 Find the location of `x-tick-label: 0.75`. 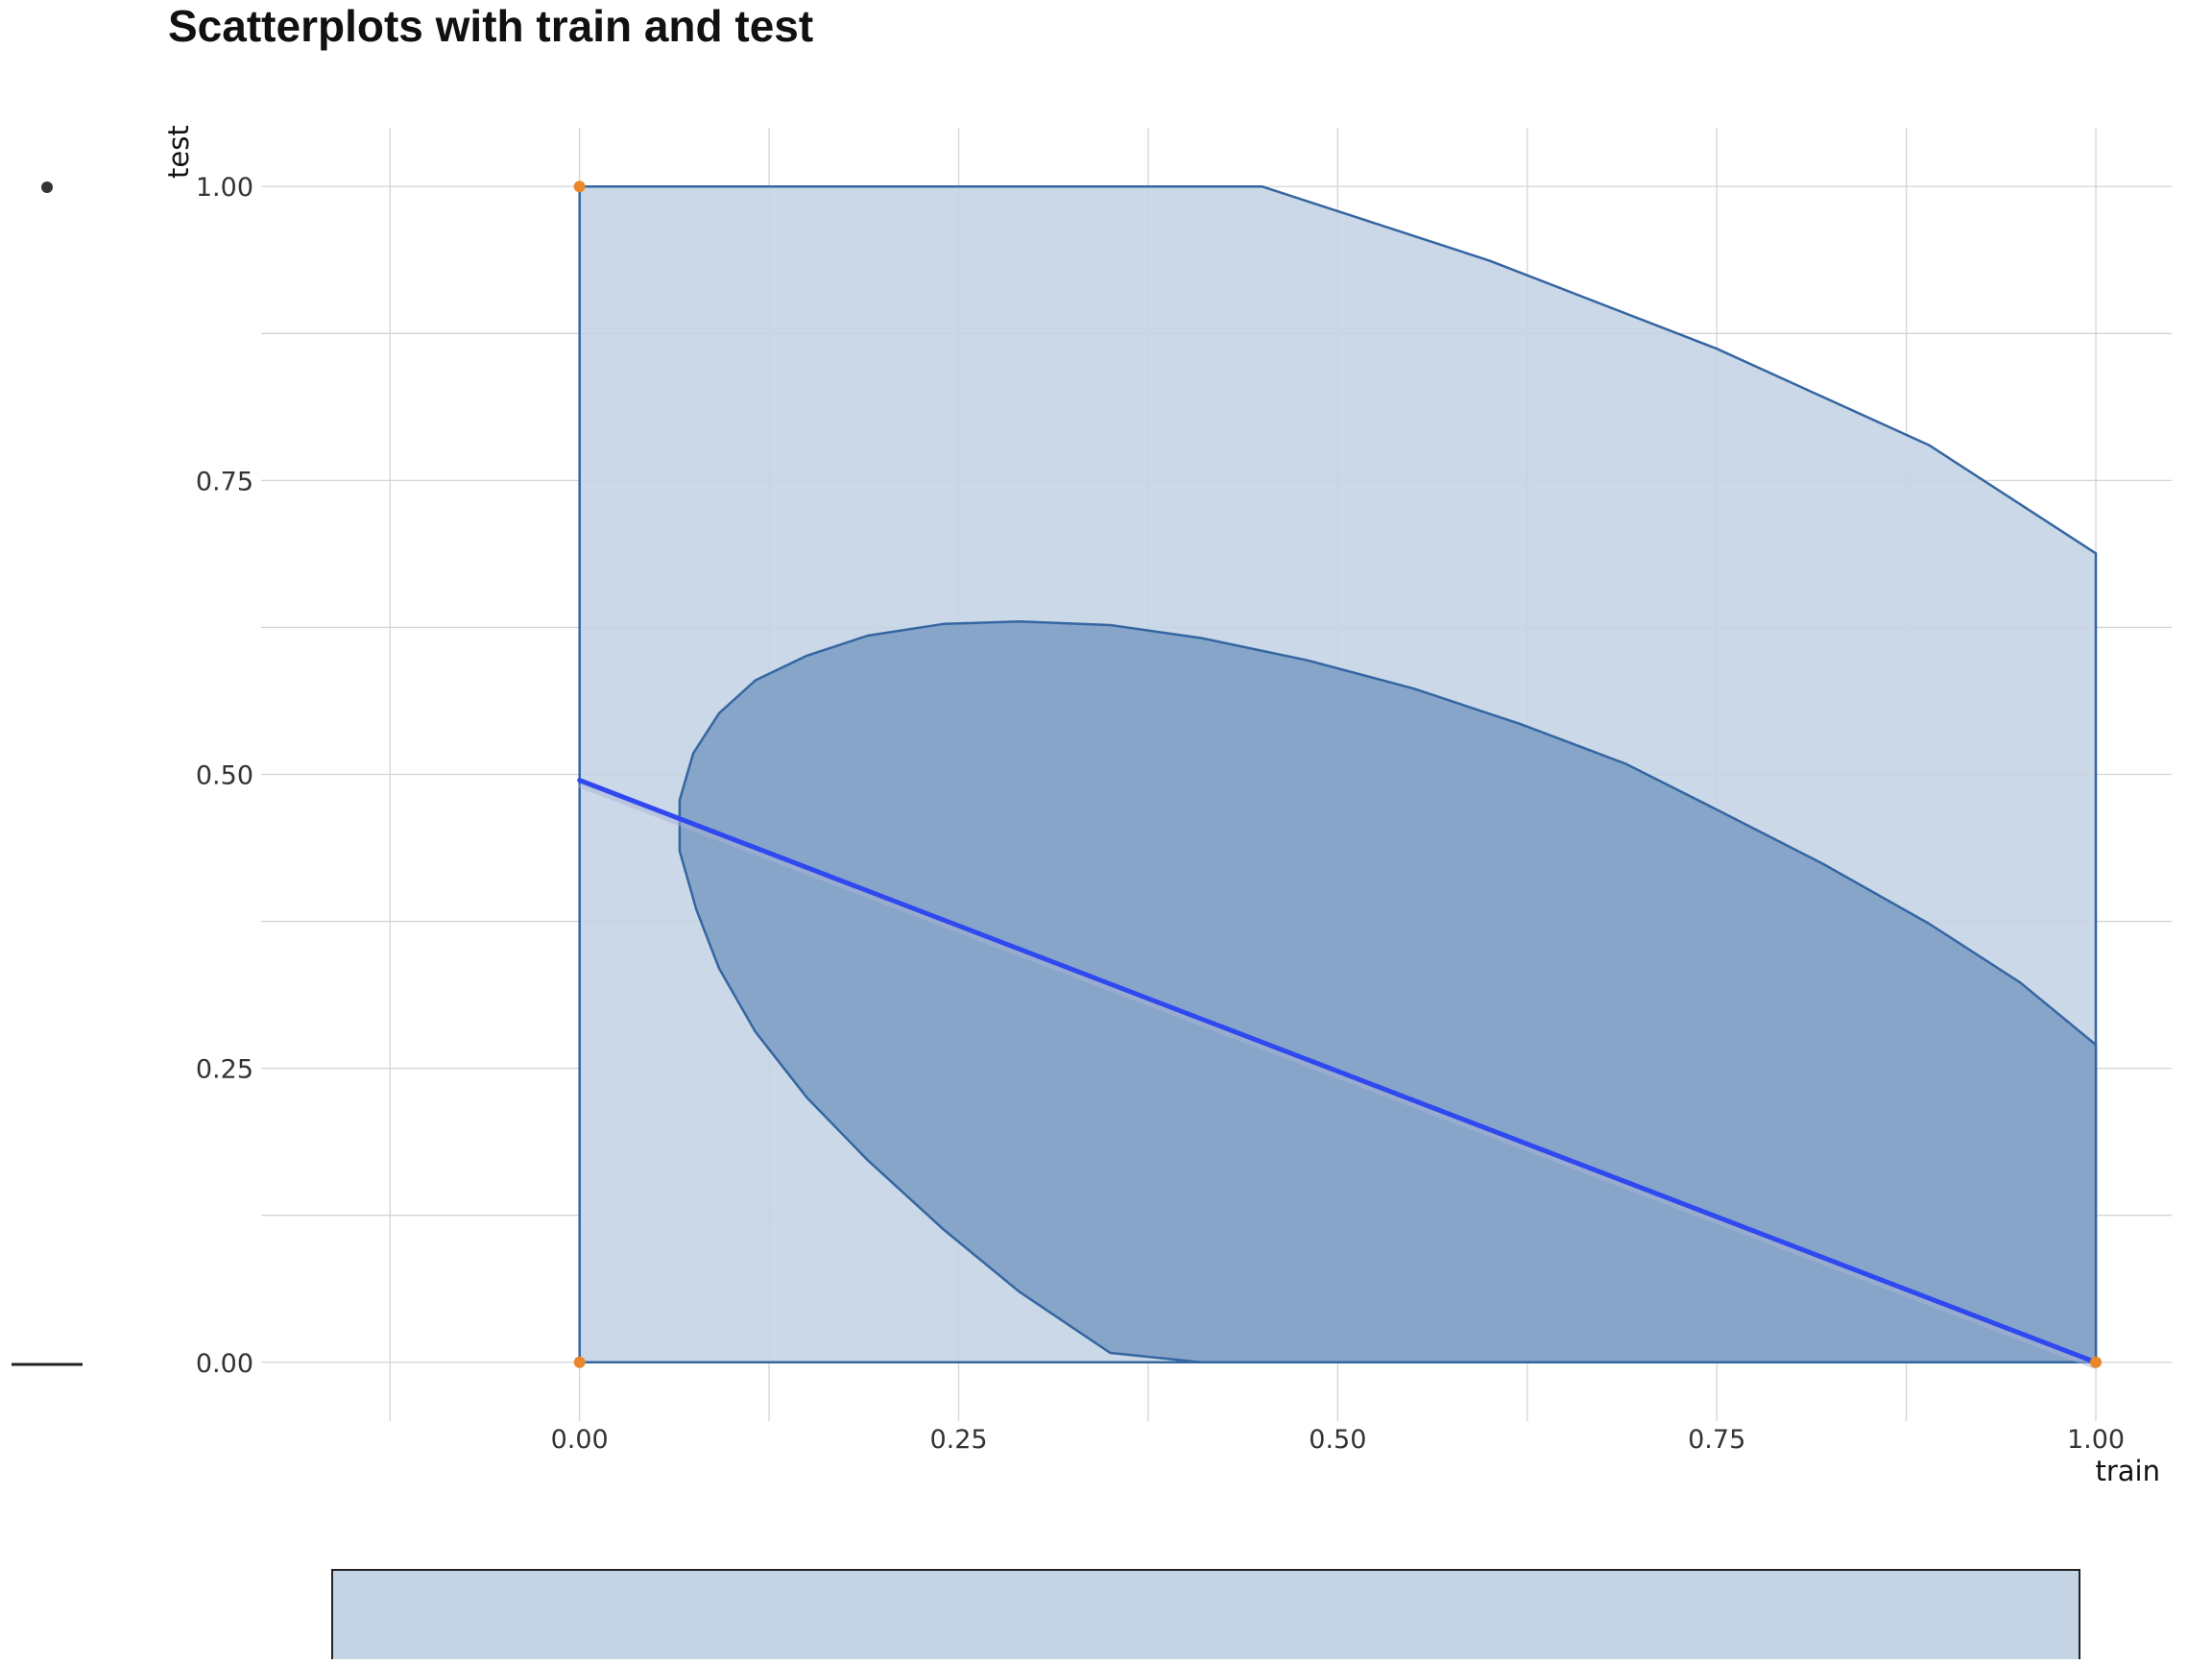

x-tick-label: 0.75 is located at coordinates (1717, 1440).